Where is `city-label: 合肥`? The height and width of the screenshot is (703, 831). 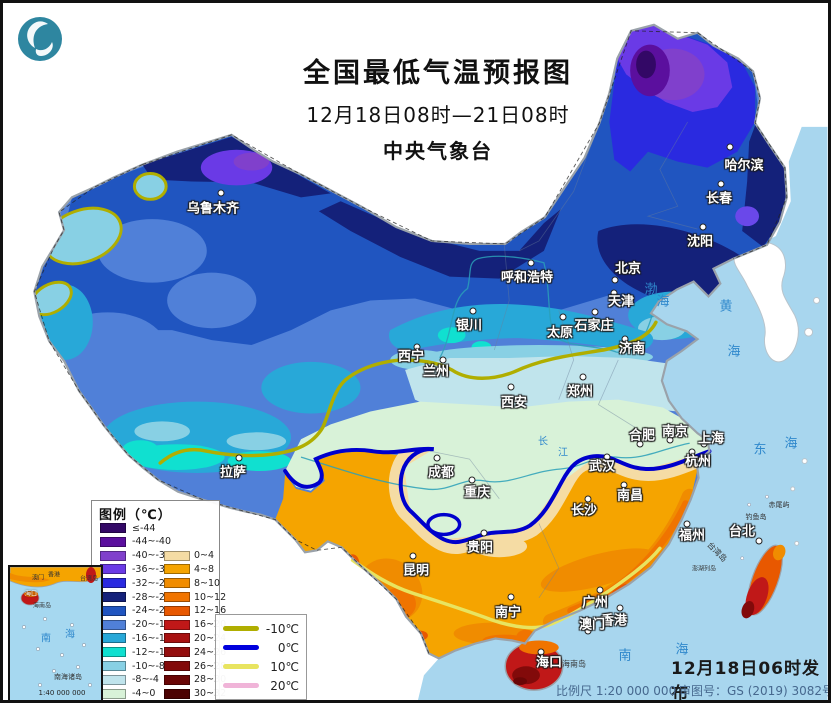 city-label: 合肥 is located at coordinates (642, 436).